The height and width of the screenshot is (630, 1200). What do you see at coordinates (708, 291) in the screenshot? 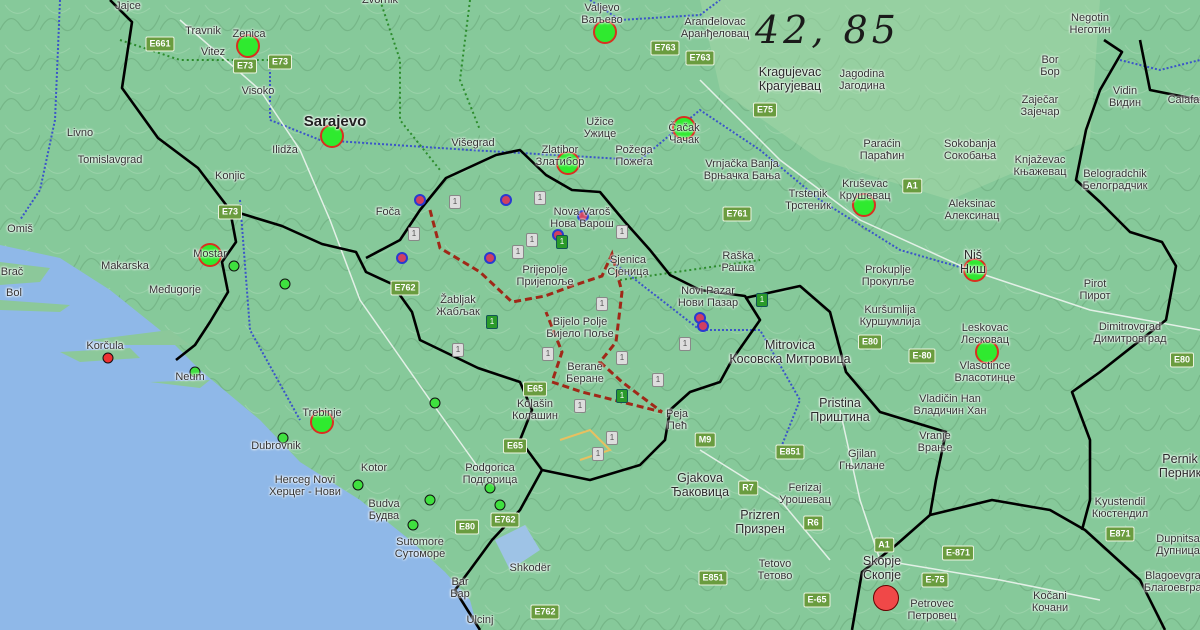
I see `place-name: Novi Pazar` at bounding box center [708, 291].